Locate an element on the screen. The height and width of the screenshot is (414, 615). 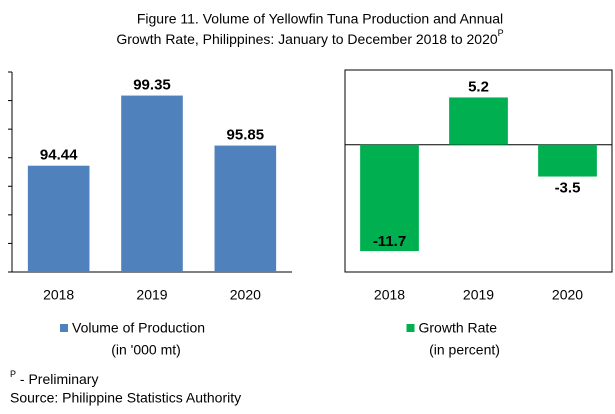
footnote: P - Preliminary is located at coordinates (54, 377).